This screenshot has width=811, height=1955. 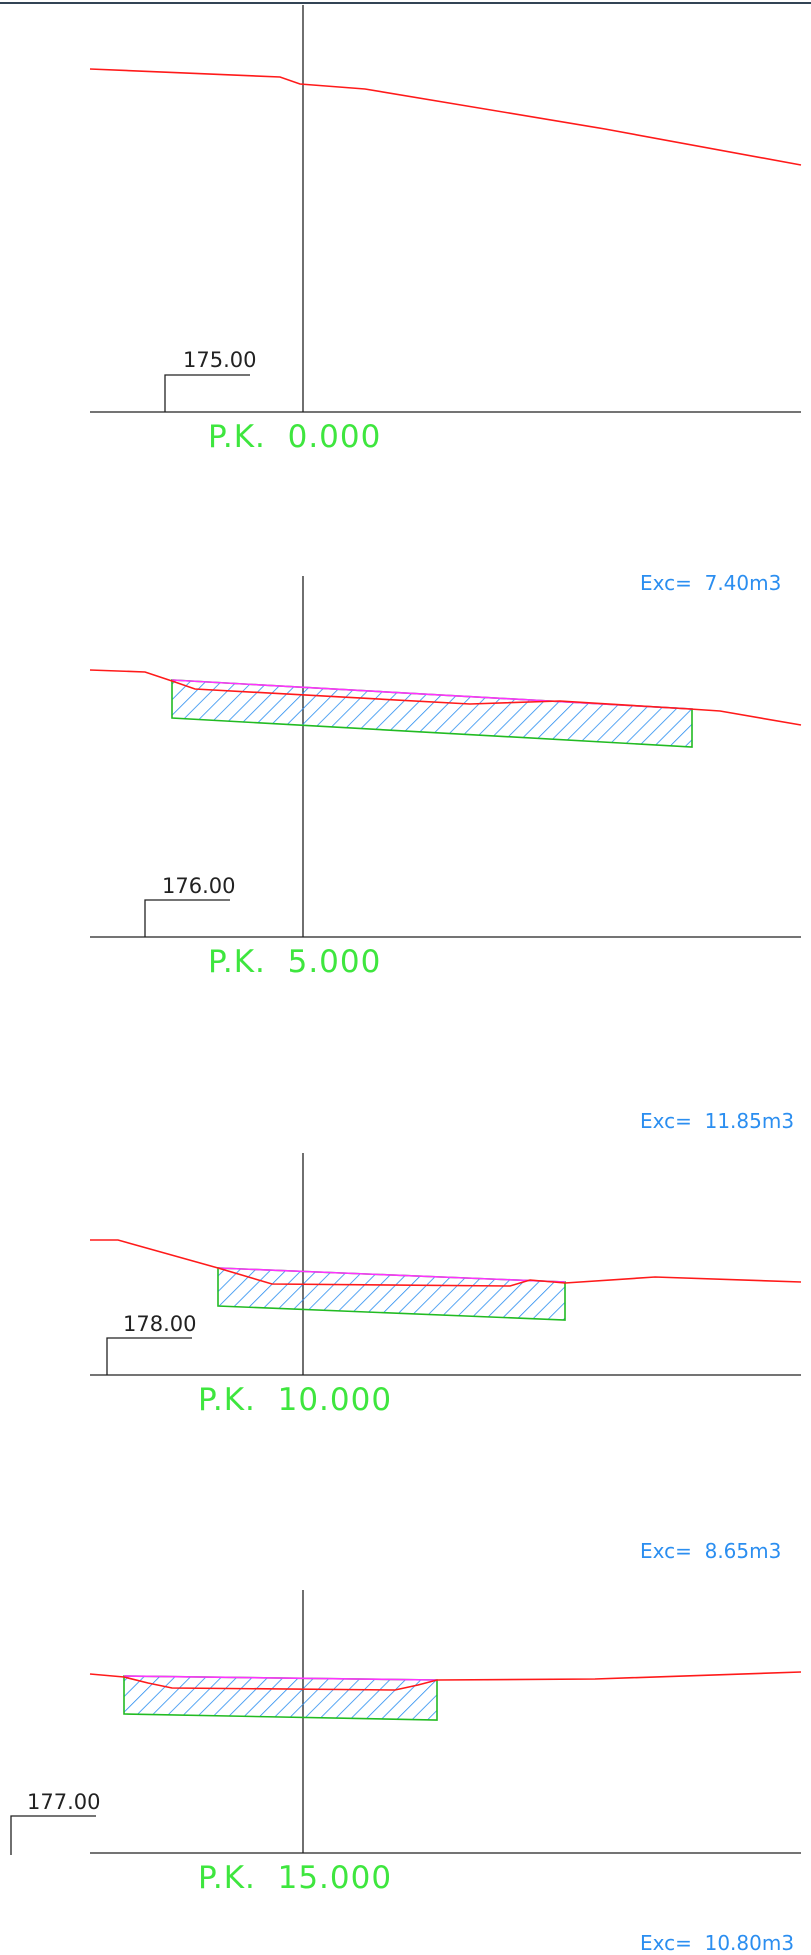 What do you see at coordinates (159, 1324) in the screenshot?
I see `datum-label: 178.00` at bounding box center [159, 1324].